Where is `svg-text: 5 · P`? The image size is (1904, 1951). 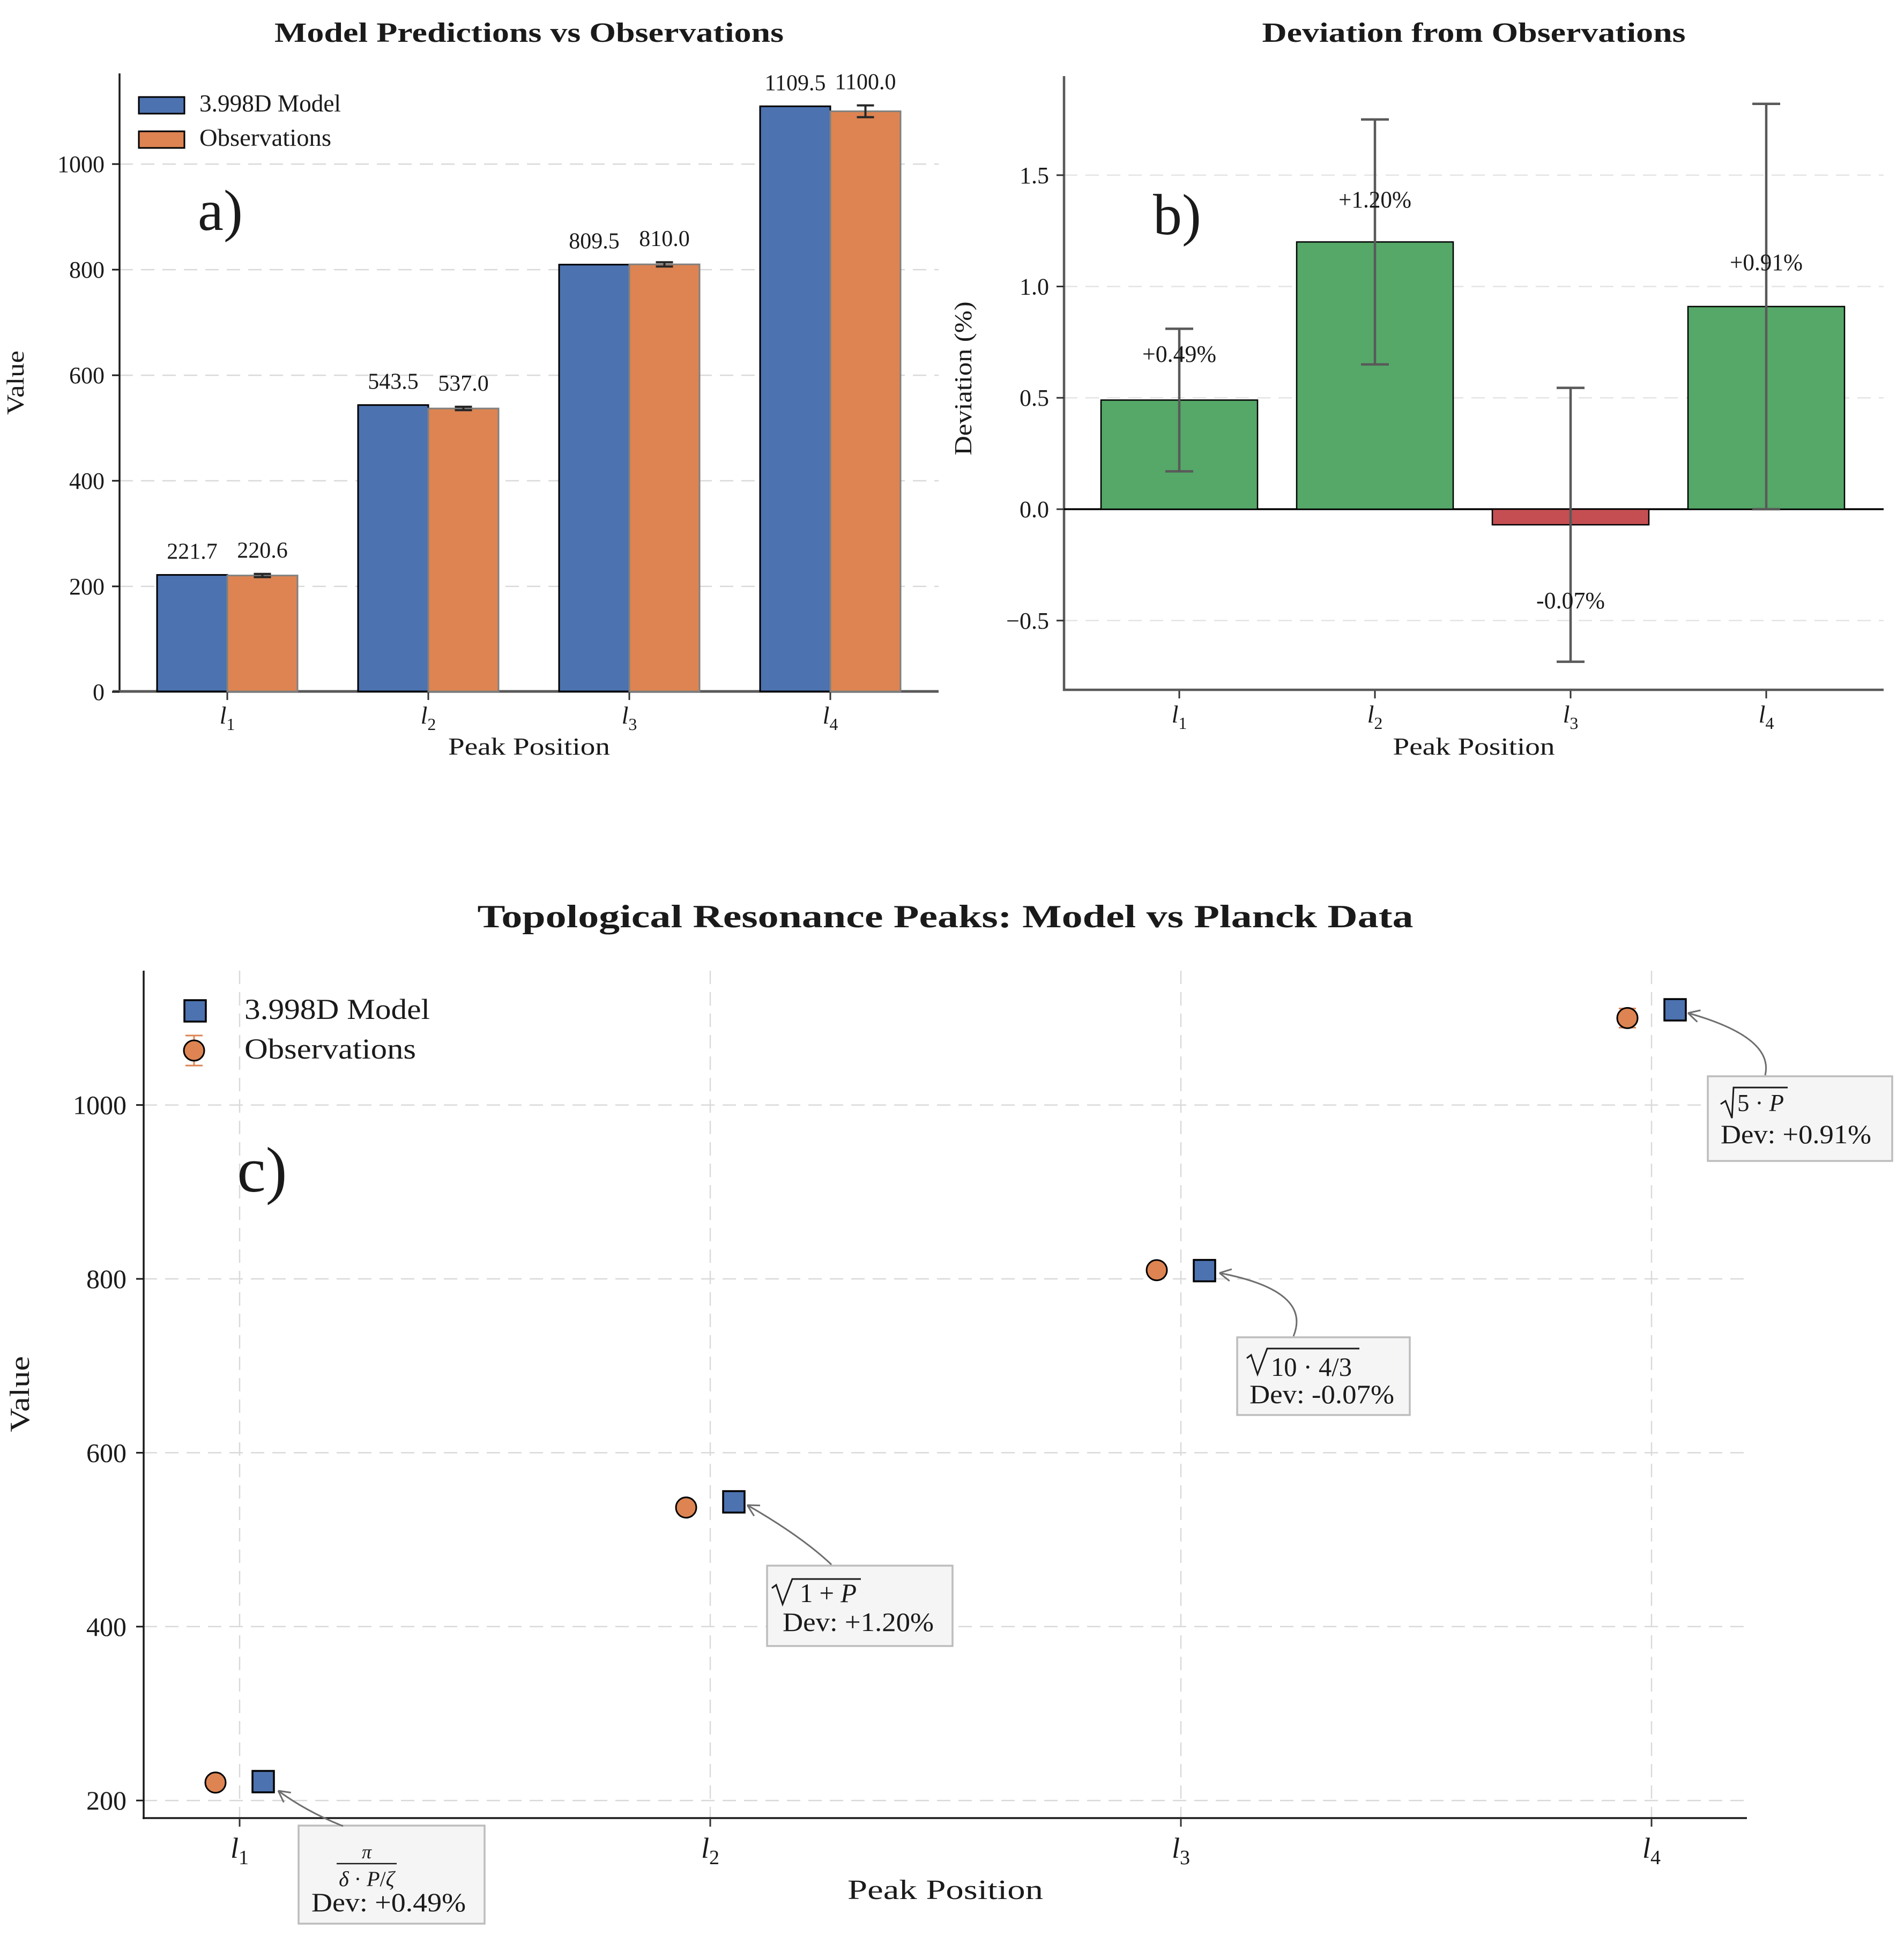 svg-text: 5 · P is located at coordinates (1760, 1102).